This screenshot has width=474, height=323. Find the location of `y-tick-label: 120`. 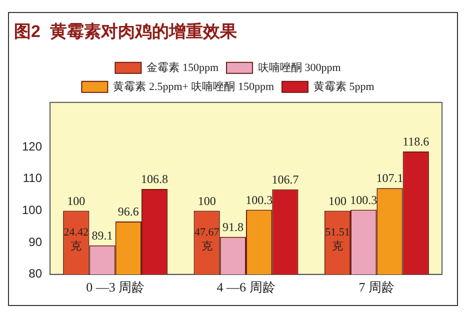

y-tick-label: 120 is located at coordinates (32, 146).